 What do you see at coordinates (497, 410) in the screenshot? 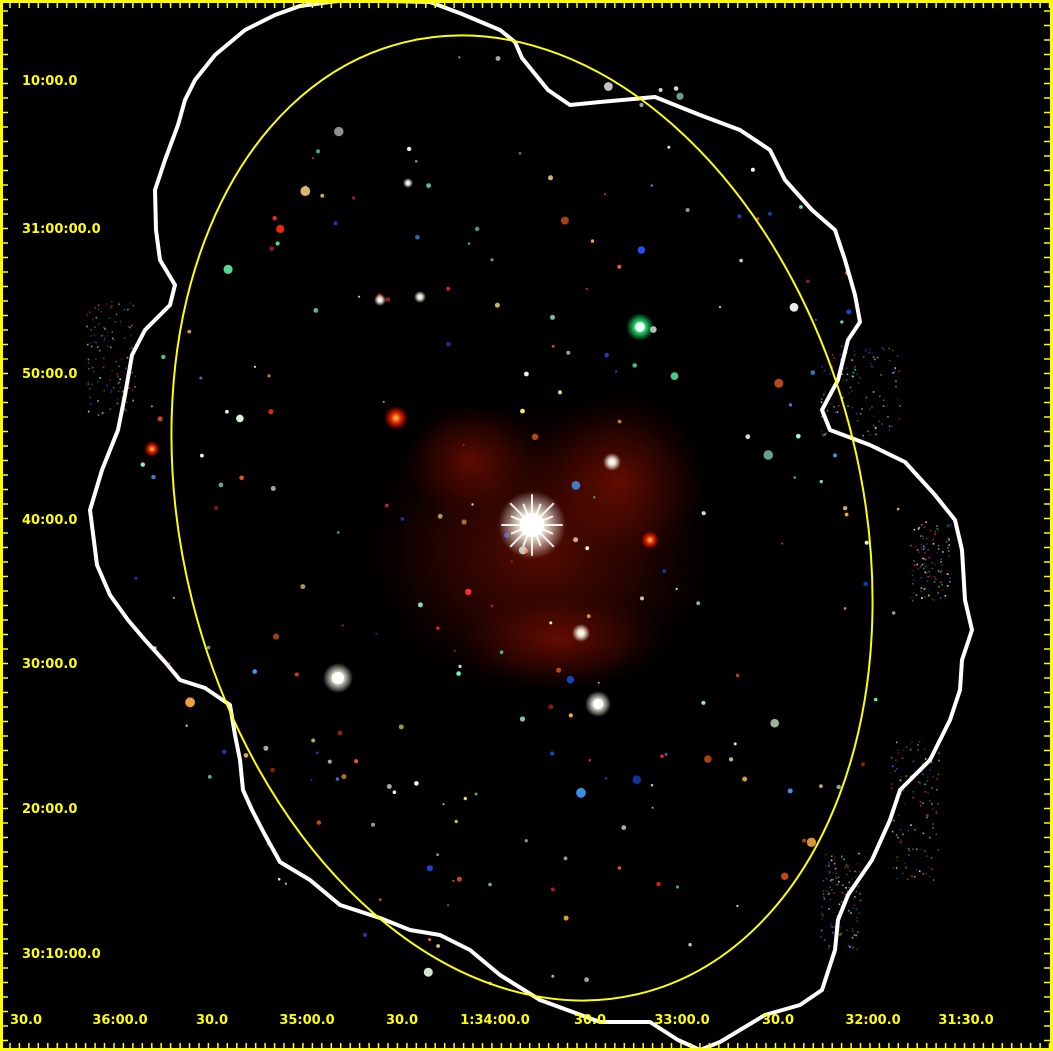
I see `bright-source-white-mid` at bounding box center [497, 410].